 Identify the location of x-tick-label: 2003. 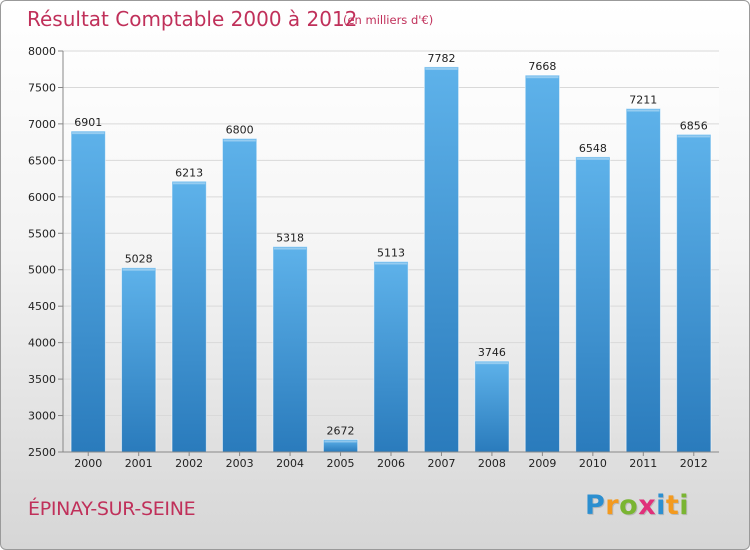
(240, 463).